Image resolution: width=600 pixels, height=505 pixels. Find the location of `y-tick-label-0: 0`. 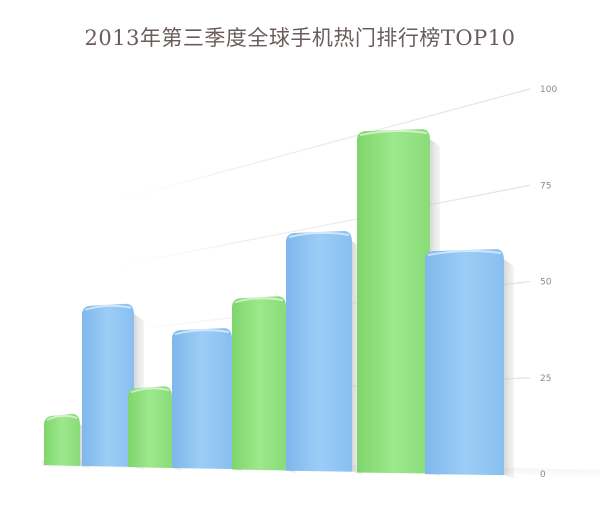

y-tick-label-0: 0 is located at coordinates (543, 475).